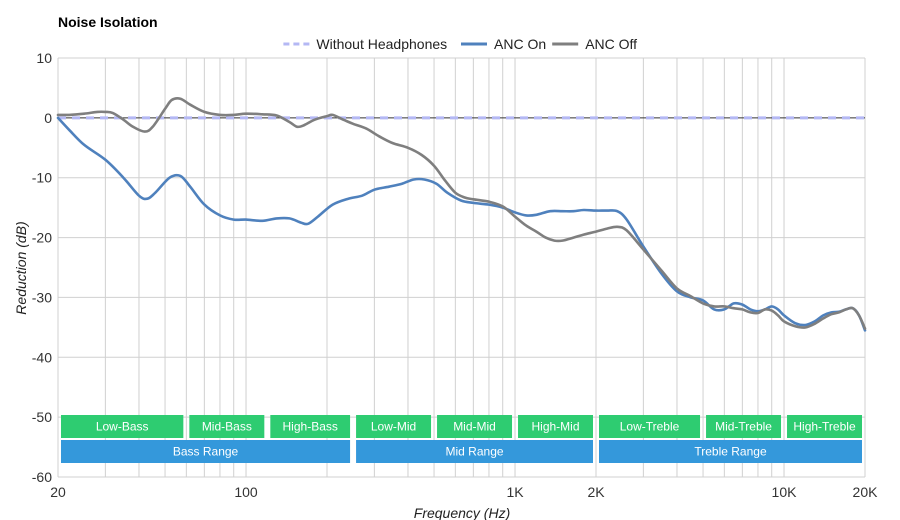 The height and width of the screenshot is (520, 900). I want to click on legend-label: Without Headphones, so click(381, 44).